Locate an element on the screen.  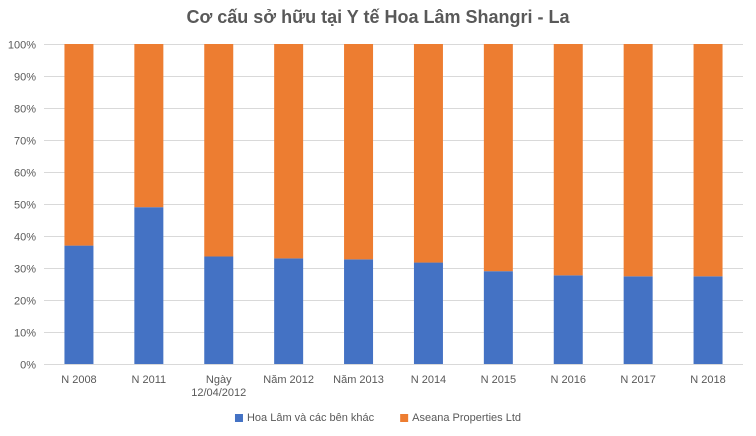
y-tick-label: 50% is located at coordinates (25, 206).